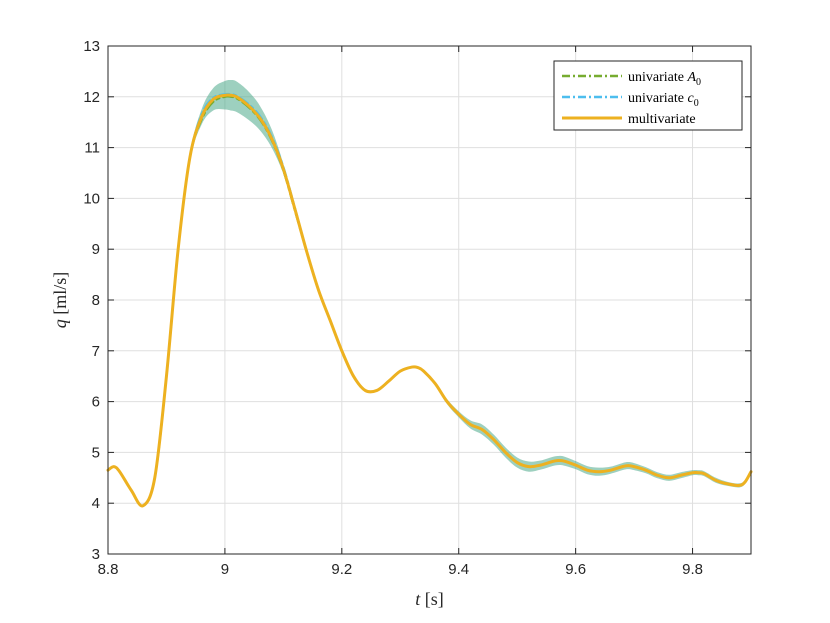  I want to click on x-tick-label: 8.8, so click(108, 569).